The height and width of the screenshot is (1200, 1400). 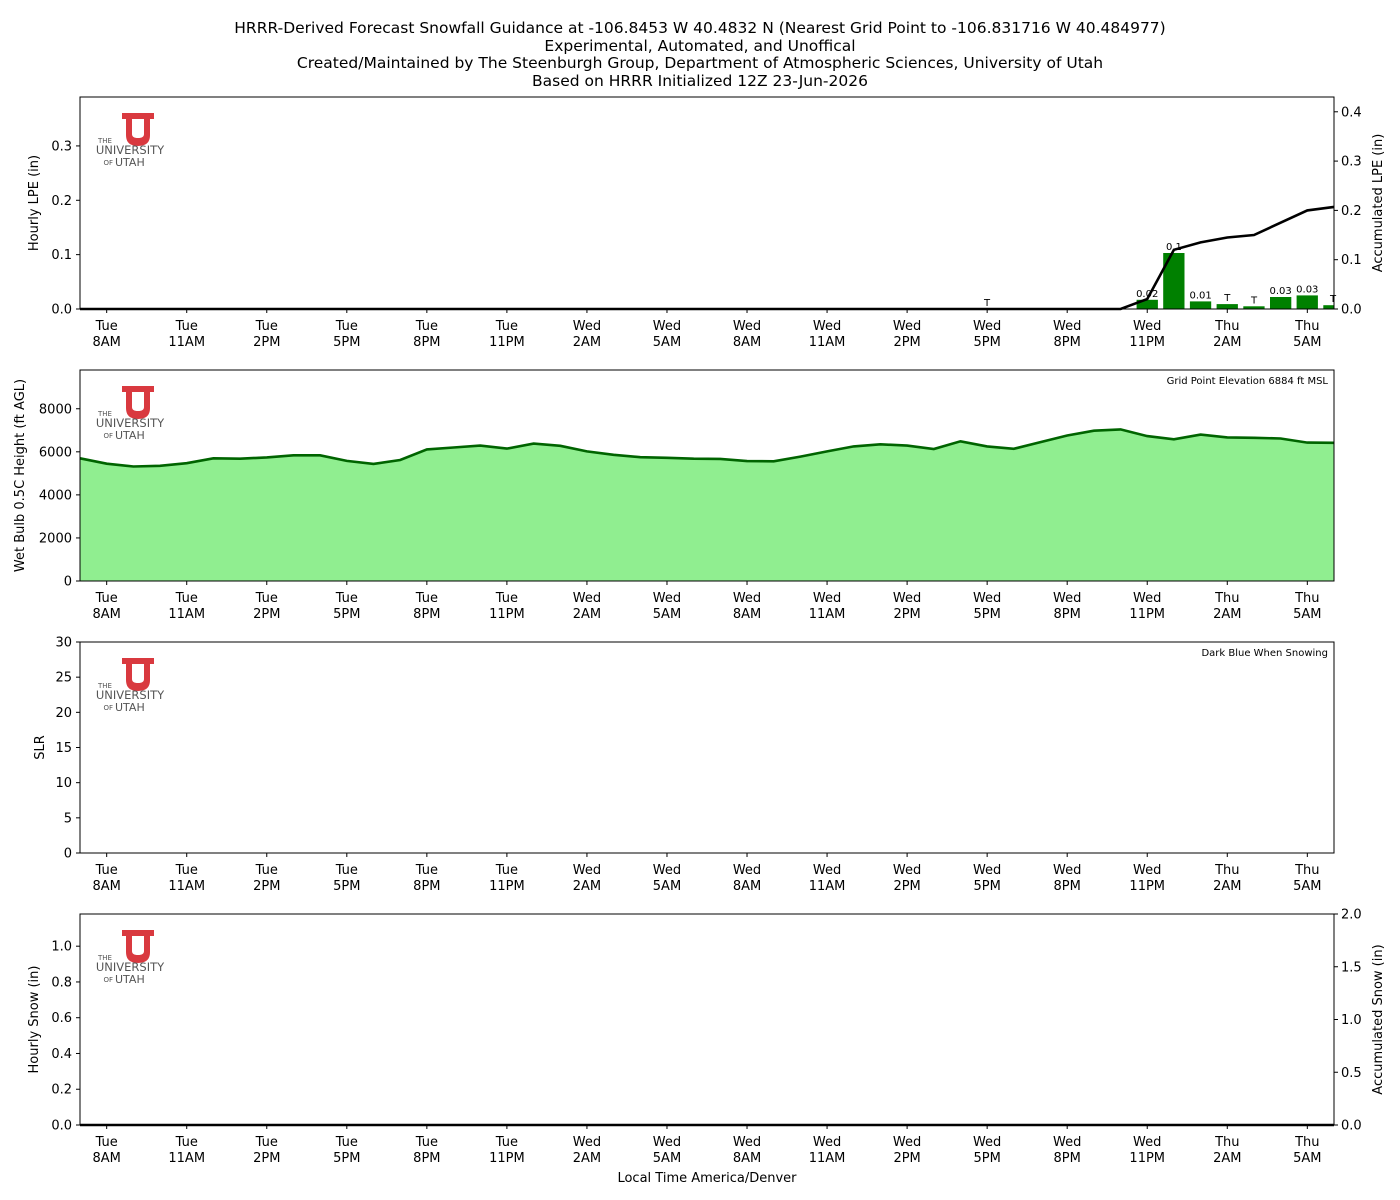 I want to click on x-tick-time-7: 5AM, so click(x=667, y=614).